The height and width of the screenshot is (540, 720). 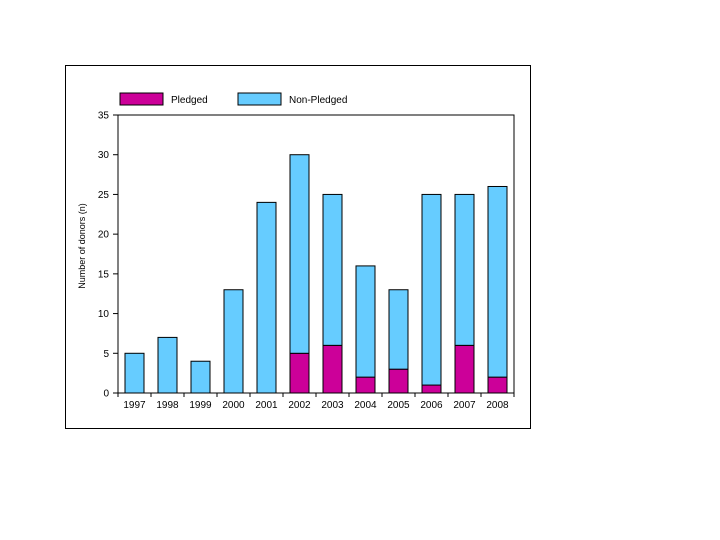 What do you see at coordinates (497, 385) in the screenshot?
I see `bar-2008-pledged` at bounding box center [497, 385].